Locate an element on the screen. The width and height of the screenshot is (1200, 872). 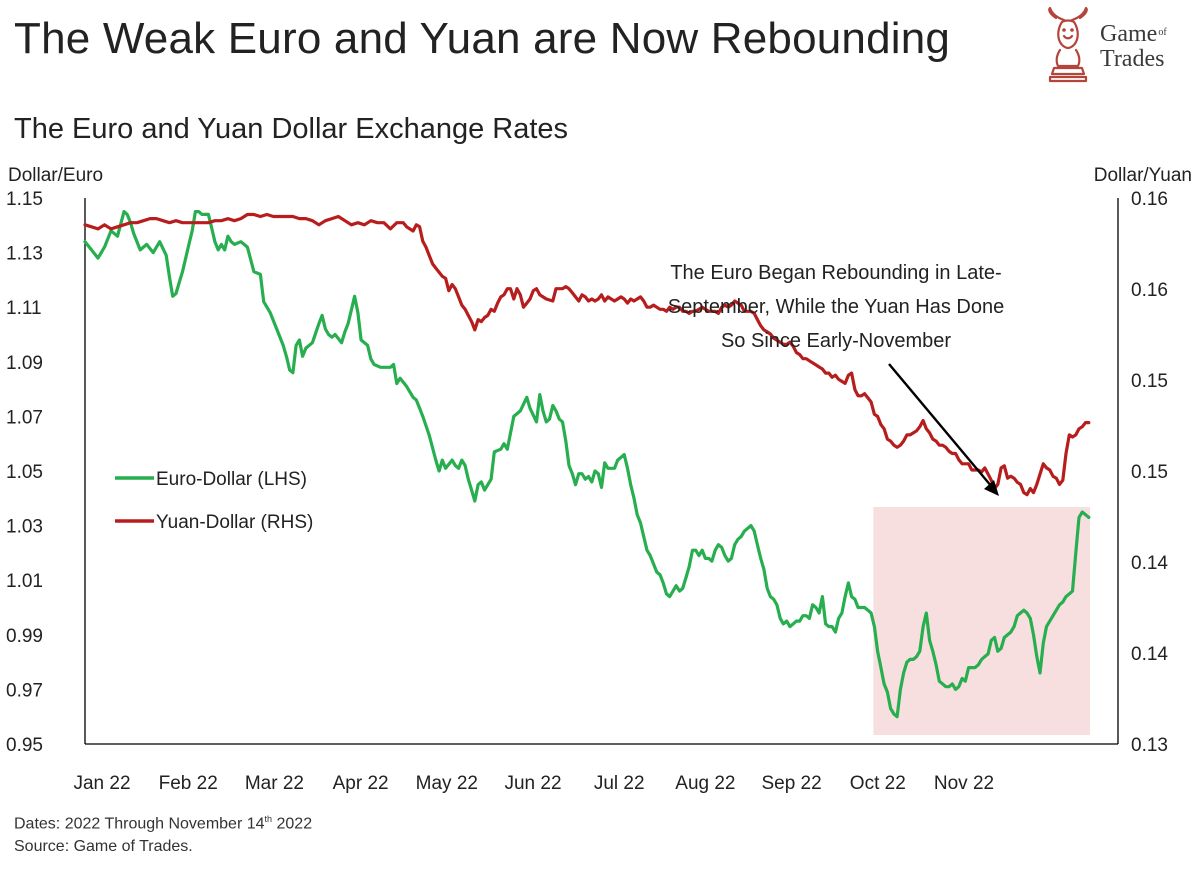
x-tick-label: Mar 22 is located at coordinates (274, 783).